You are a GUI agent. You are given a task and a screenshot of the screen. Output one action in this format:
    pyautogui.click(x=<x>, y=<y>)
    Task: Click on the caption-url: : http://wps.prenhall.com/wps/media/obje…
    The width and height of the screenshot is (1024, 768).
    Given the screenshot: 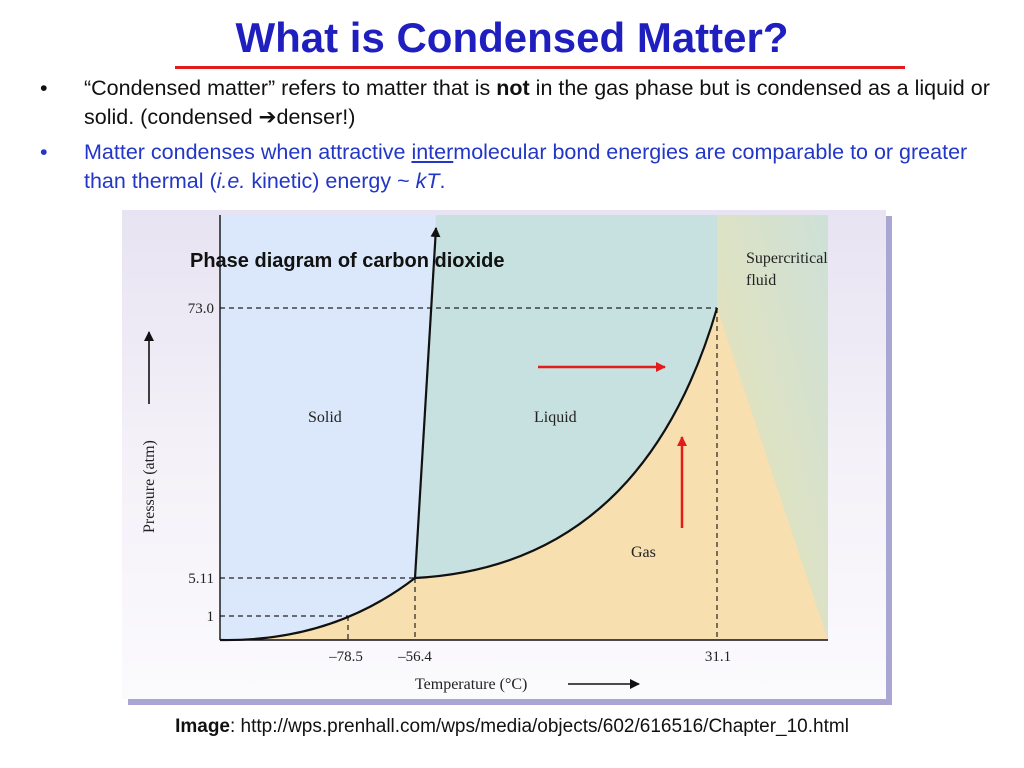 What is the action you would take?
    pyautogui.click(x=539, y=726)
    